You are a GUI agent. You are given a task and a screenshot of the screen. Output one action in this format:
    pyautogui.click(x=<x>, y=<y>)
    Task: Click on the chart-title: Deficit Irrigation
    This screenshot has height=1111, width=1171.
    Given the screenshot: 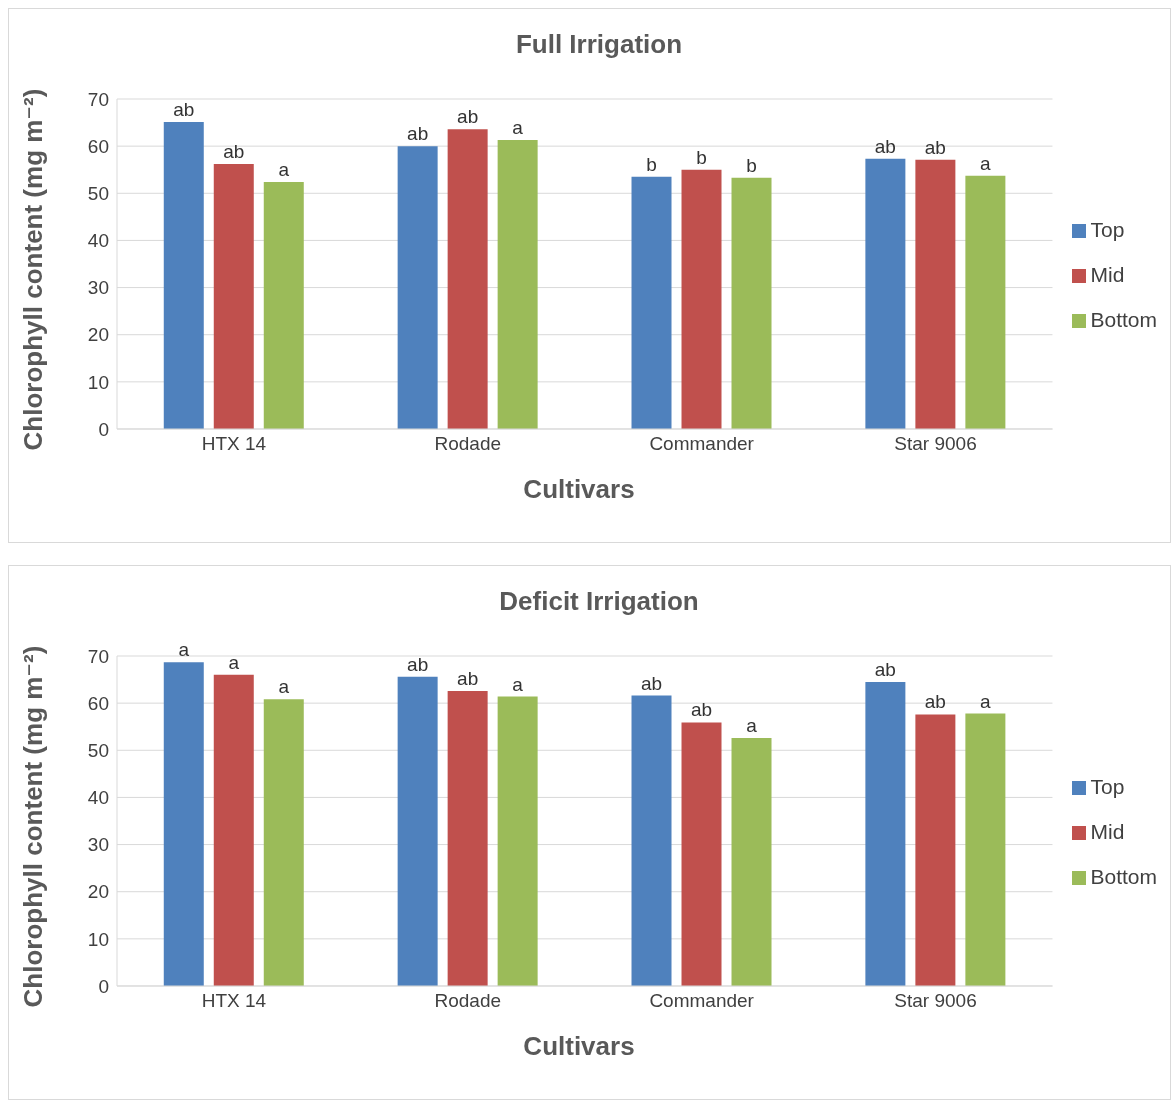 What is the action you would take?
    pyautogui.click(x=599, y=601)
    